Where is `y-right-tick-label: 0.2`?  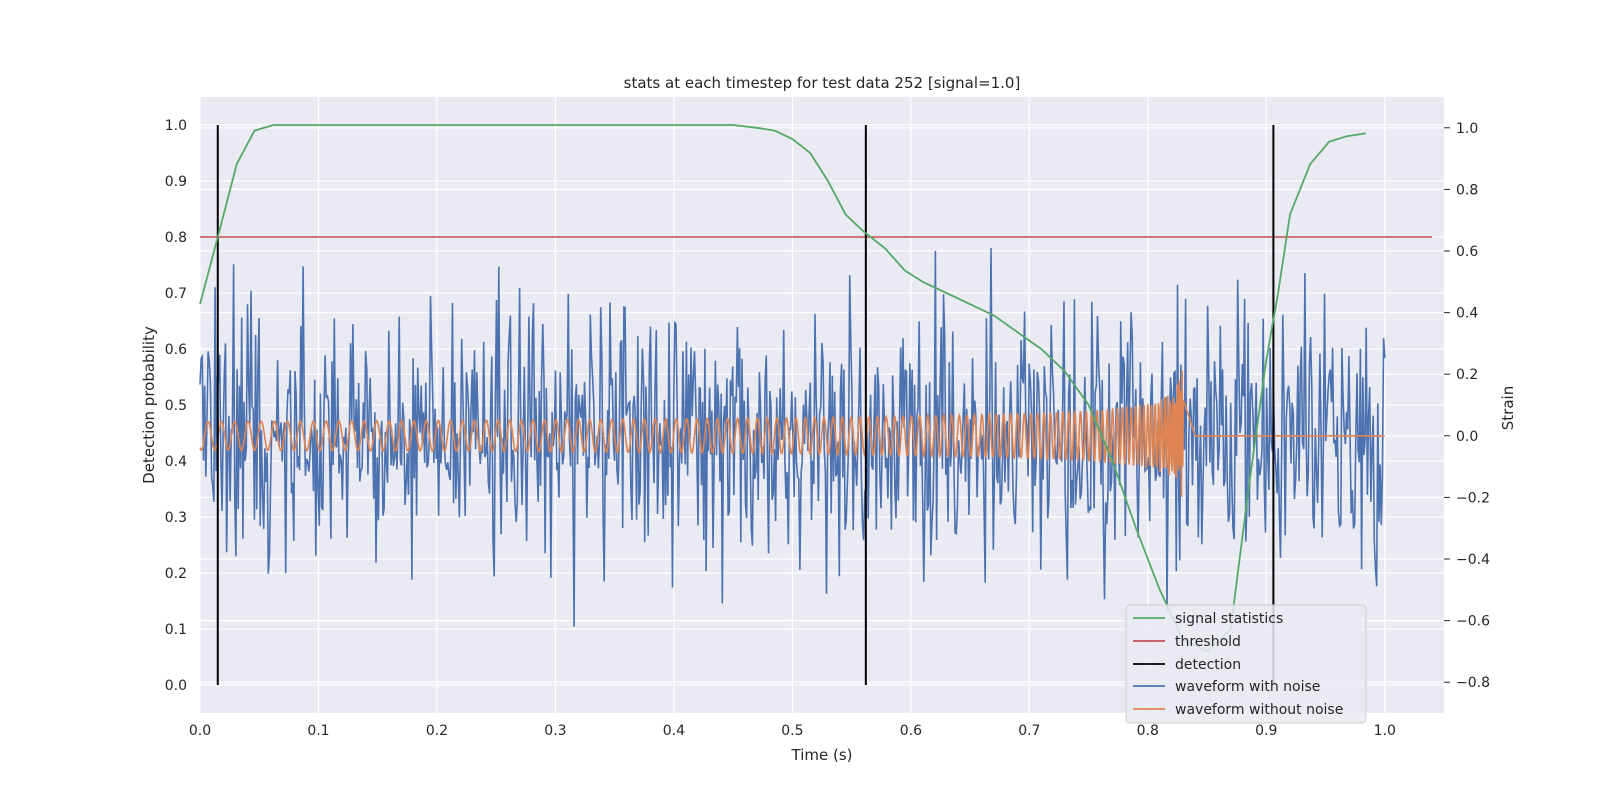 y-right-tick-label: 0.2 is located at coordinates (1467, 375).